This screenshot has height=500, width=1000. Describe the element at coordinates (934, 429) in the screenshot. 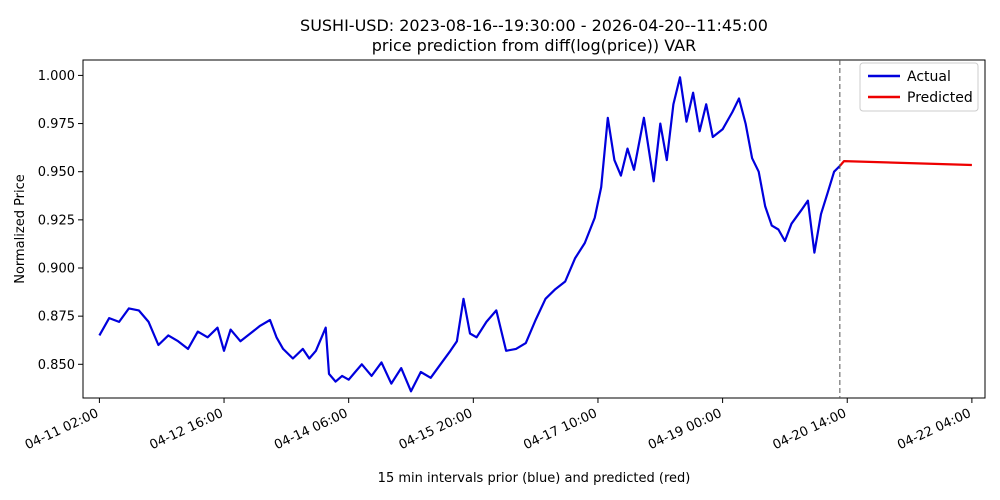

I see `x-tick-label: 04-22 04:00` at that location.